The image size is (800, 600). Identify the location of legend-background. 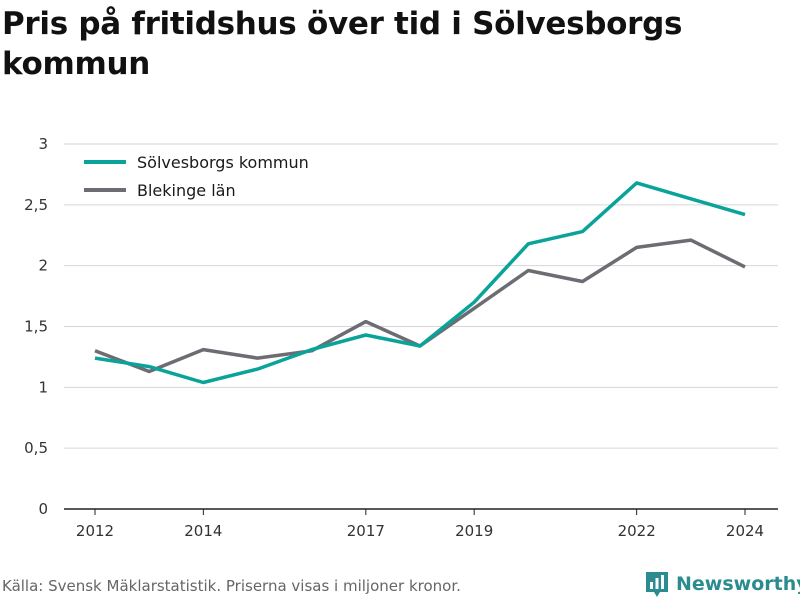
(205, 175).